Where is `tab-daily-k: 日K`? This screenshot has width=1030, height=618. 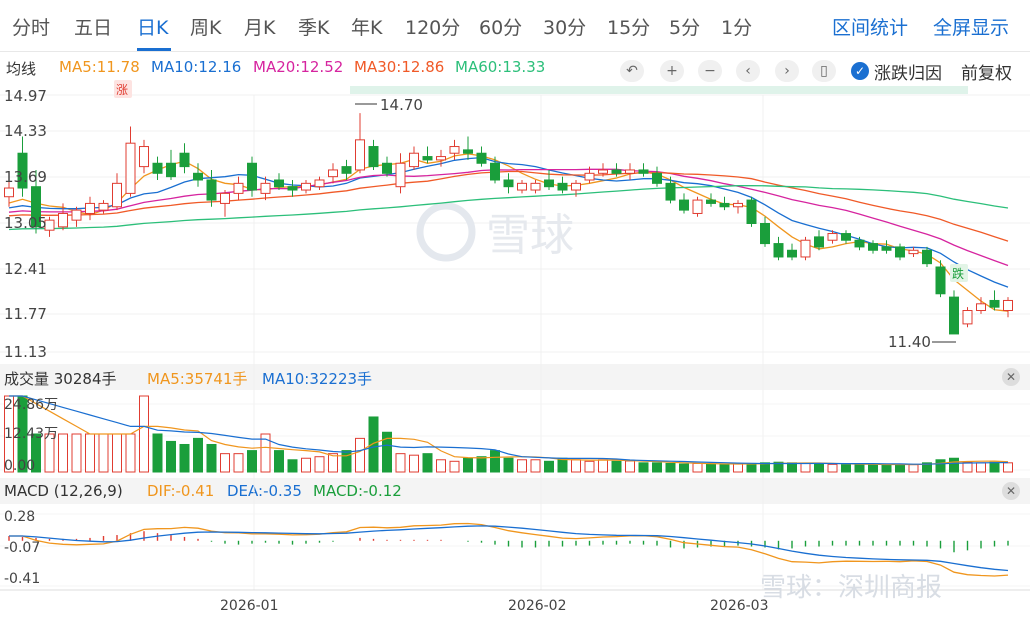
tab-daily-k: 日K is located at coordinates (153, 28).